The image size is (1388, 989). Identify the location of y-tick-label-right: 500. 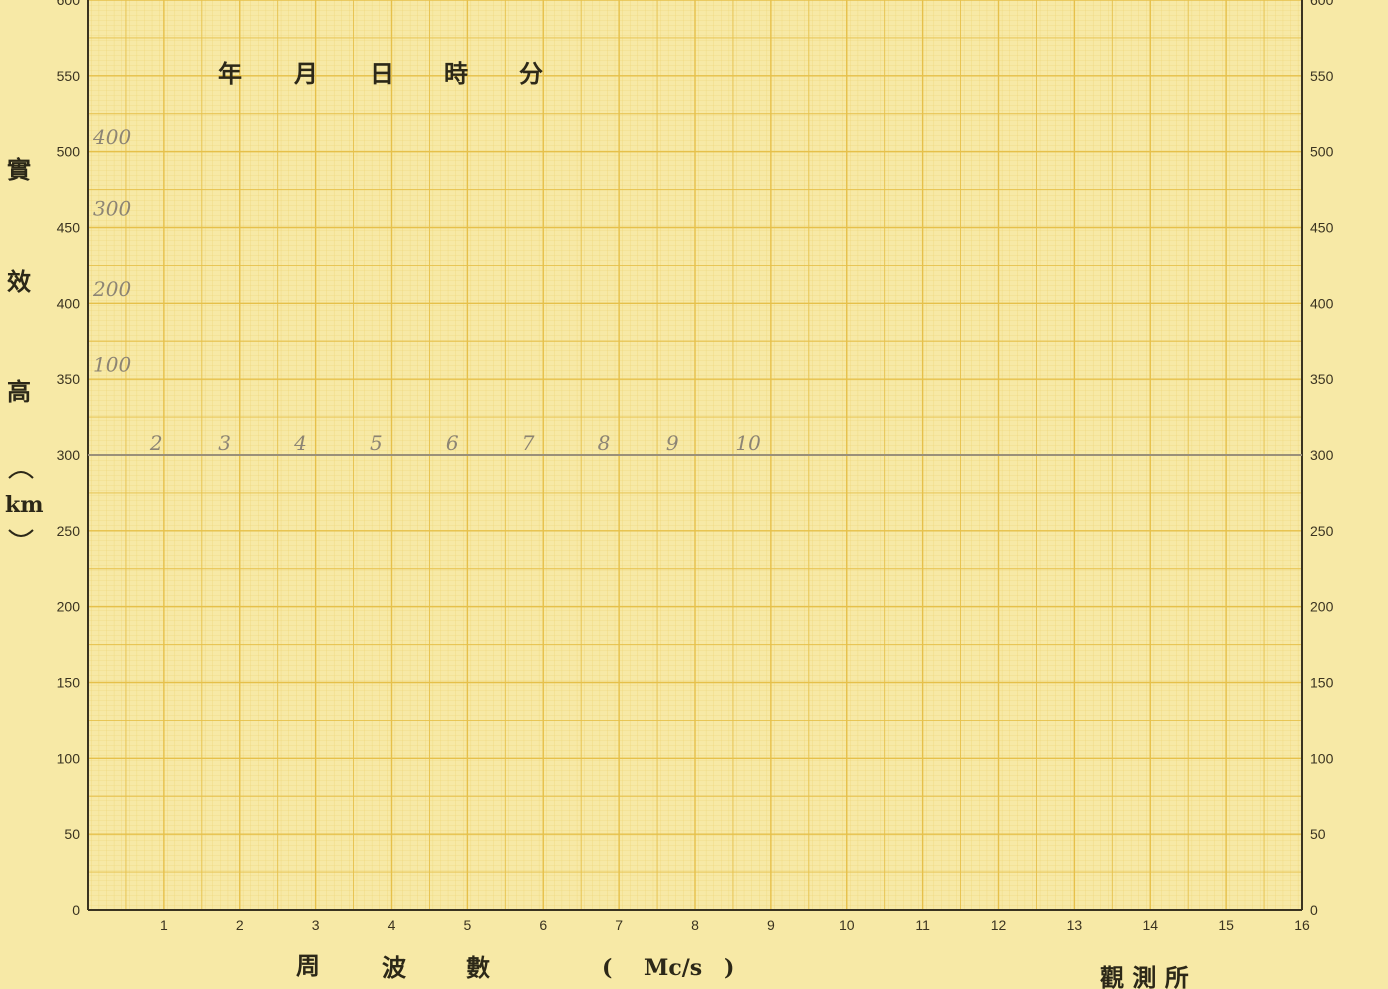
(1322, 152).